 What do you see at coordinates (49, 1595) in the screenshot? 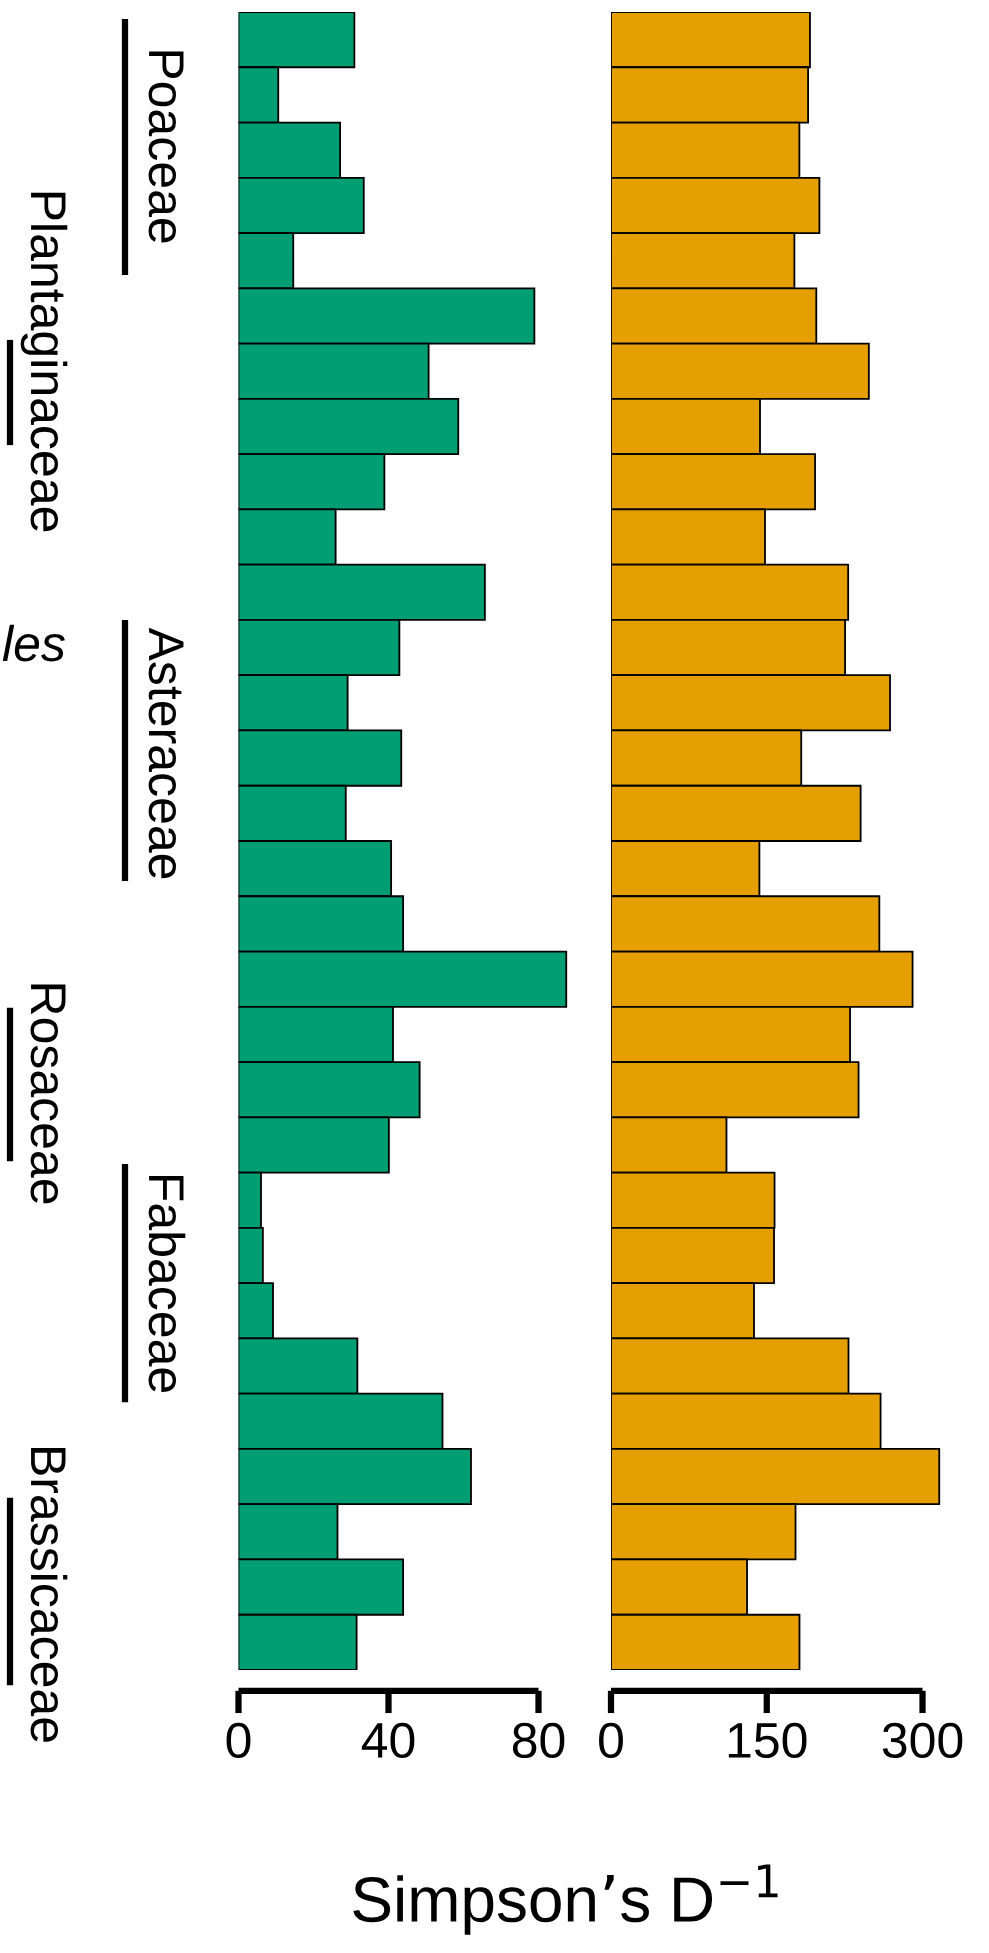
I see `text: Brassicaceae` at bounding box center [49, 1595].